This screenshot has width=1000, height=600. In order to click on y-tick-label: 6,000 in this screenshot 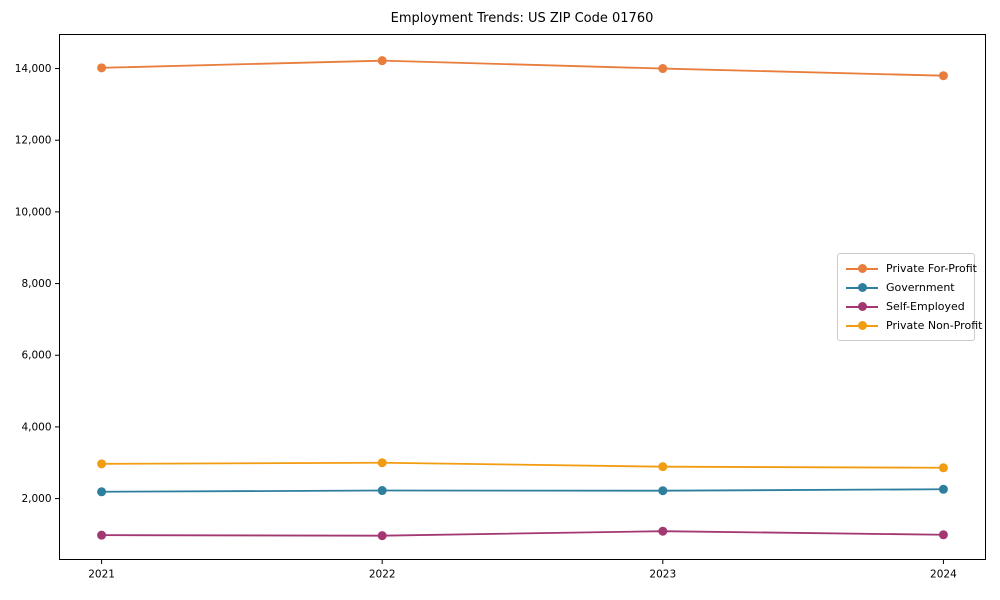, I will do `click(36, 356)`.